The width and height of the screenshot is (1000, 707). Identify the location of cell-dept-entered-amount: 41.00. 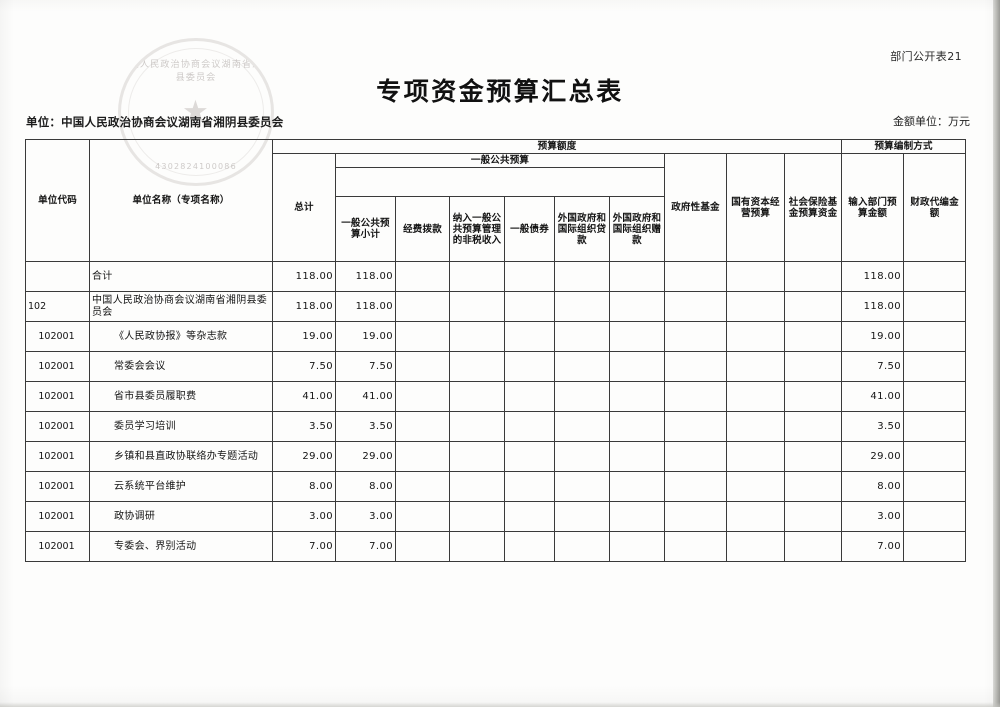
(873, 397).